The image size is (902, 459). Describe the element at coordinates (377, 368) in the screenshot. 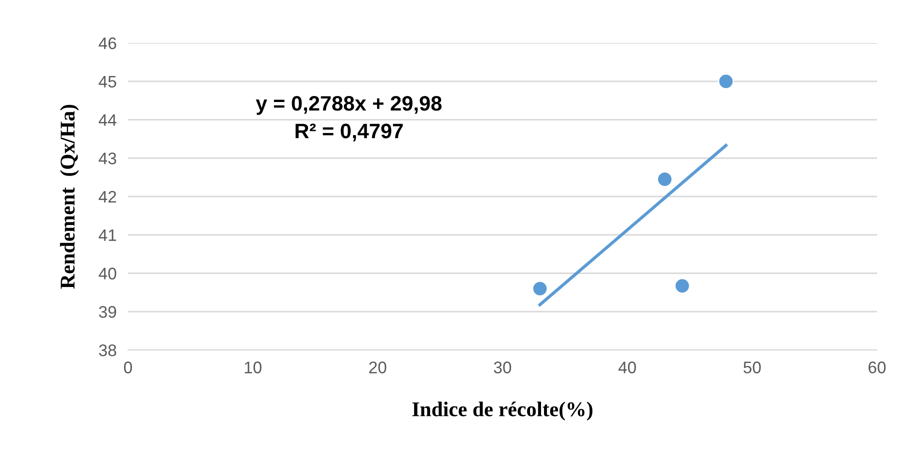

I see `x-tick-label: 20` at that location.